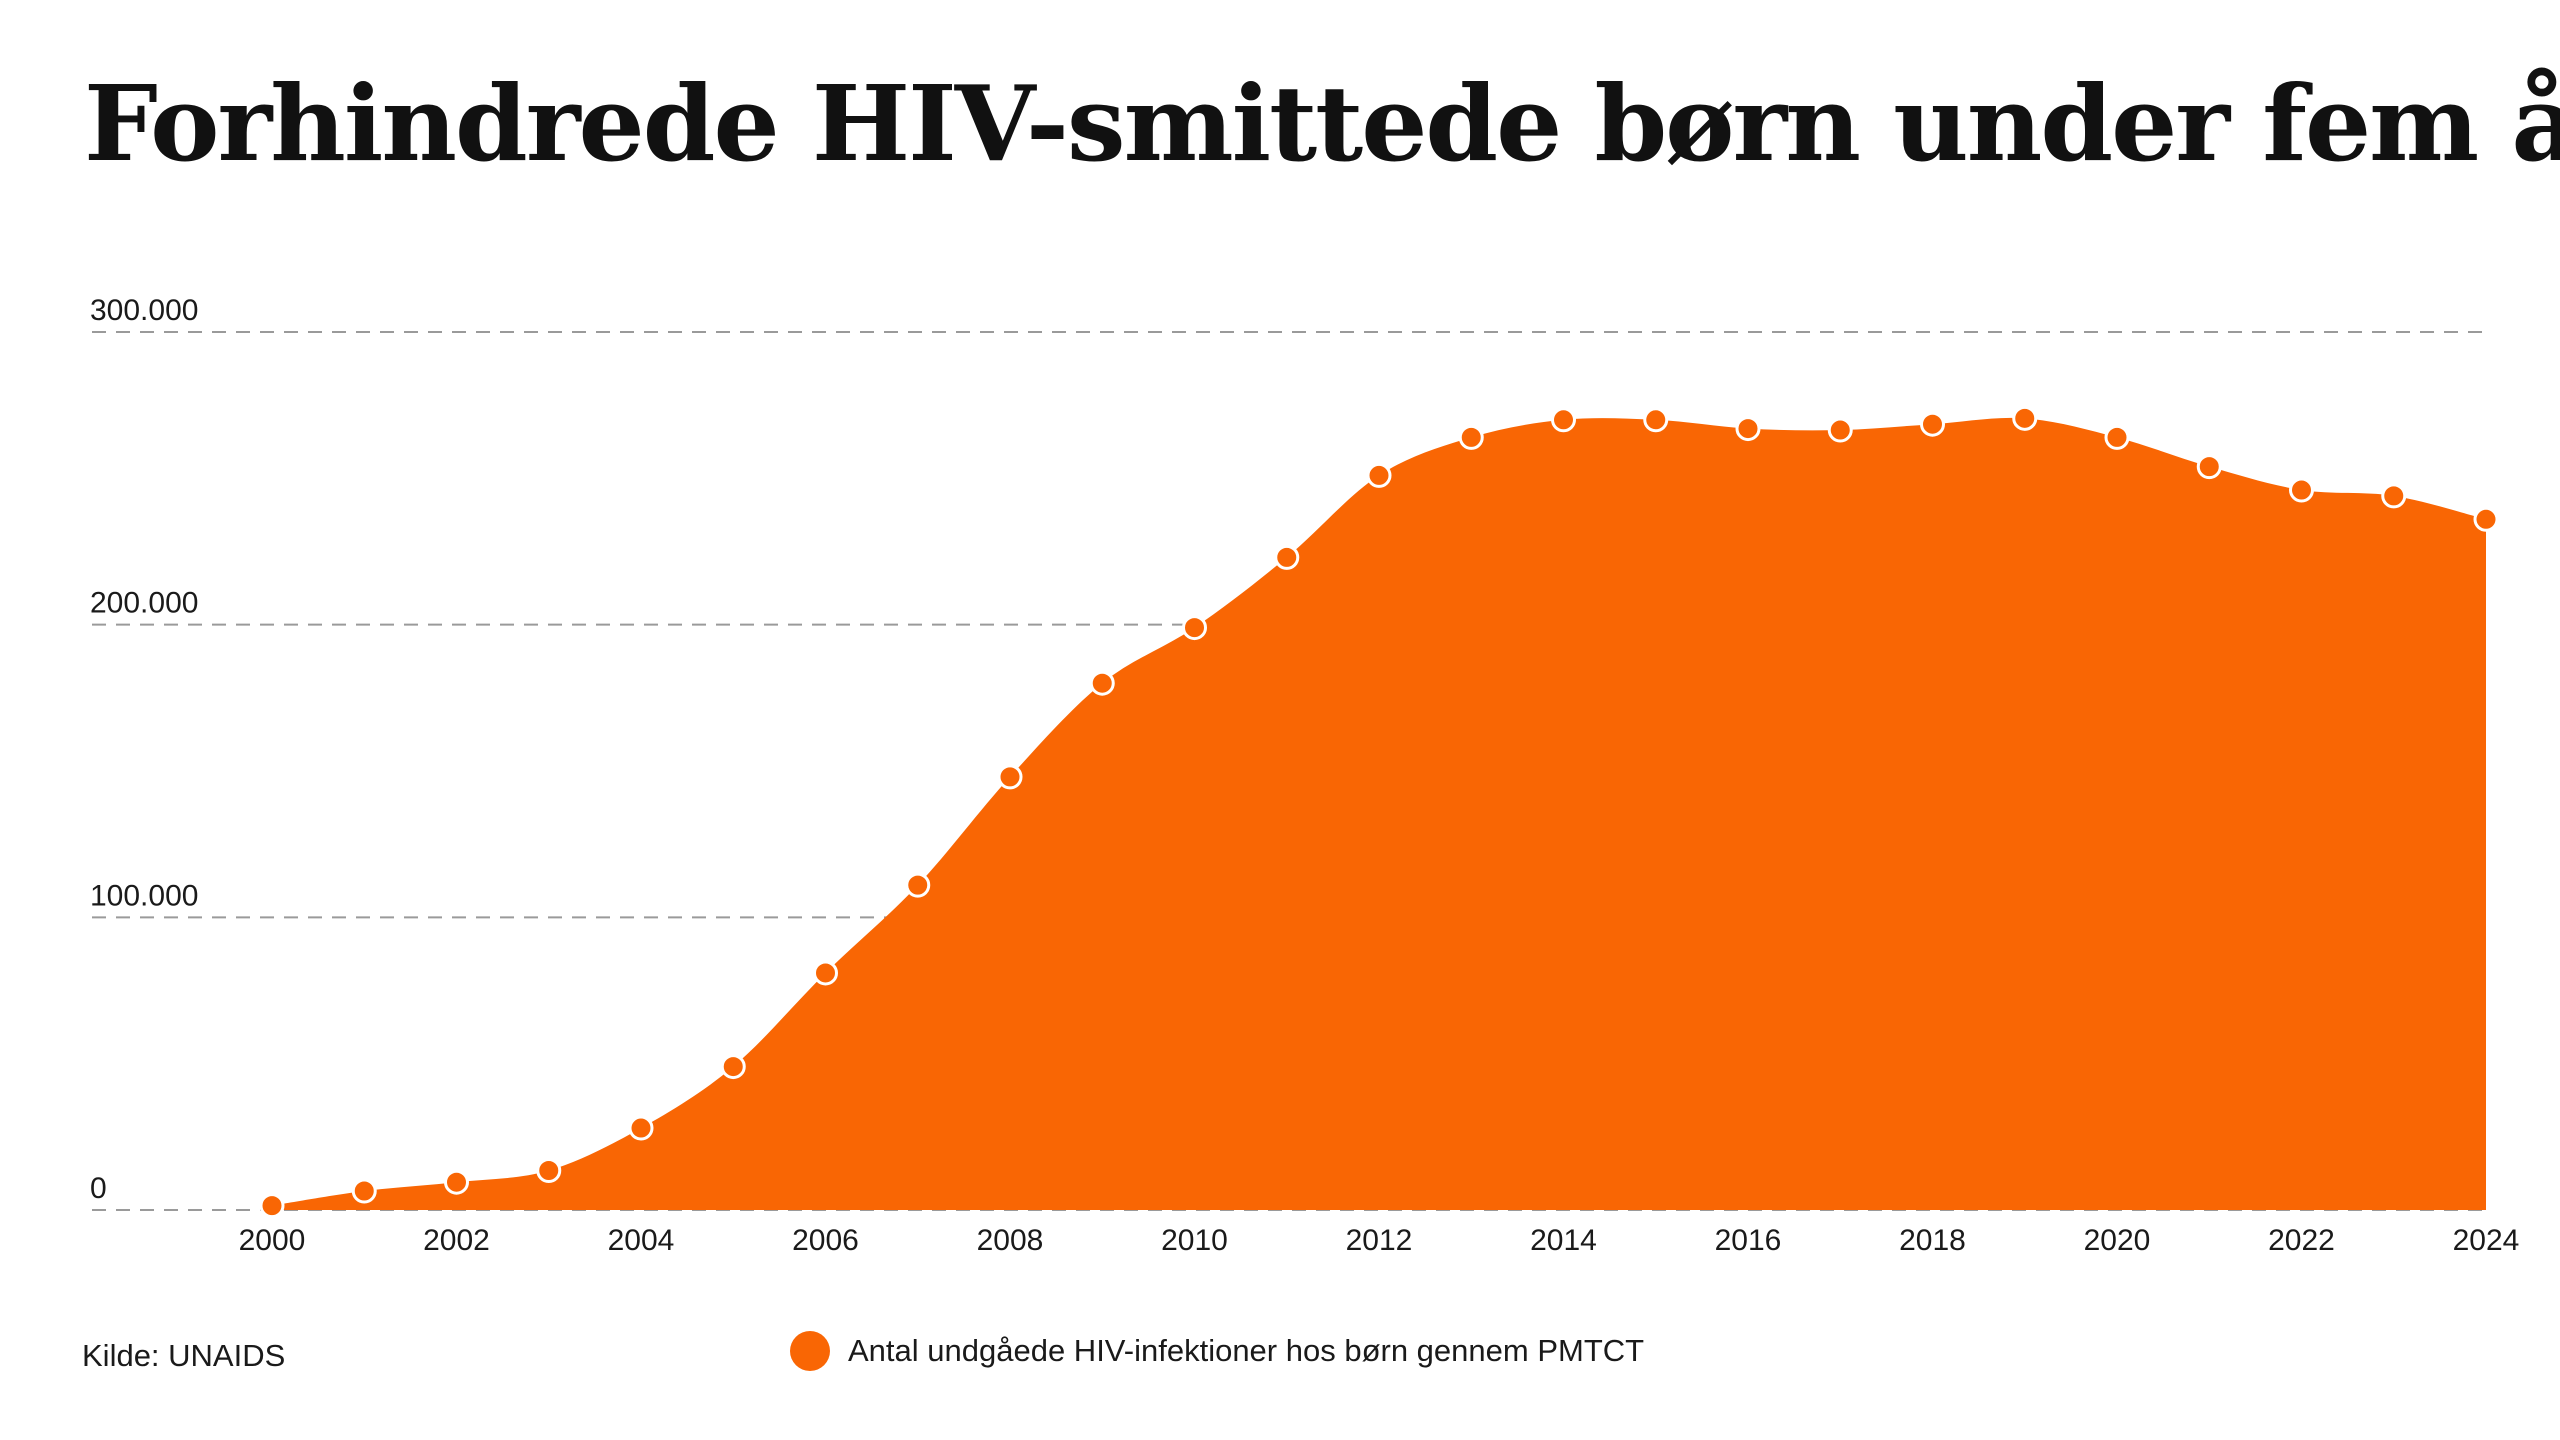  I want to click on data-point-2012, so click(1379, 475).